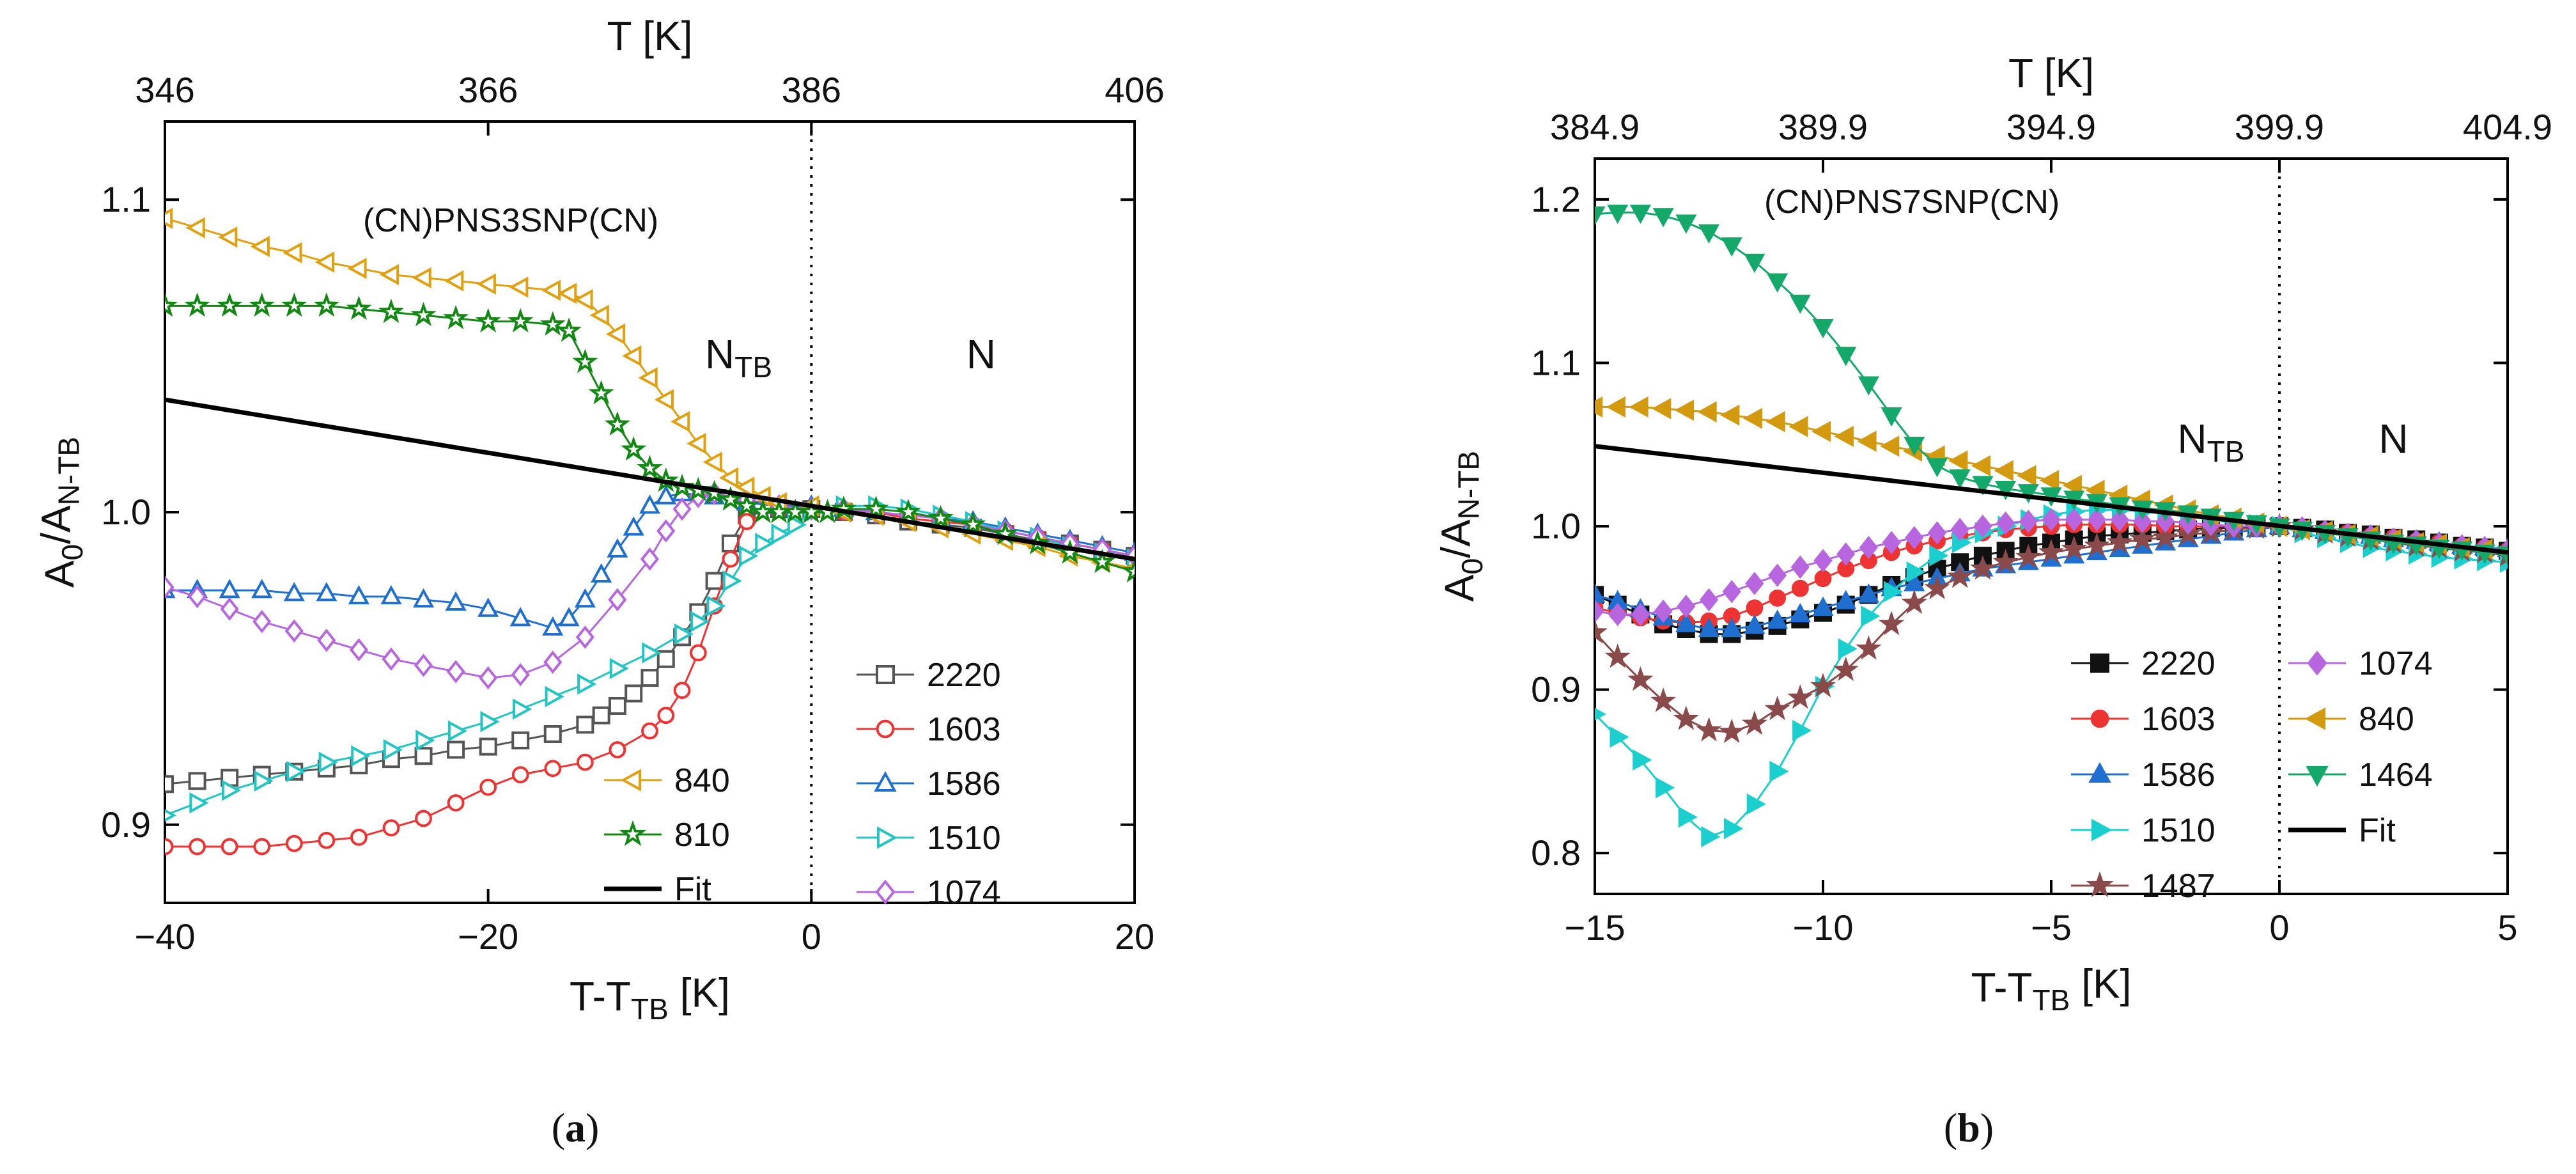 The width and height of the screenshot is (2576, 1174). Describe the element at coordinates (2351, 720) in the screenshot. I see `legend-item: 840` at that location.